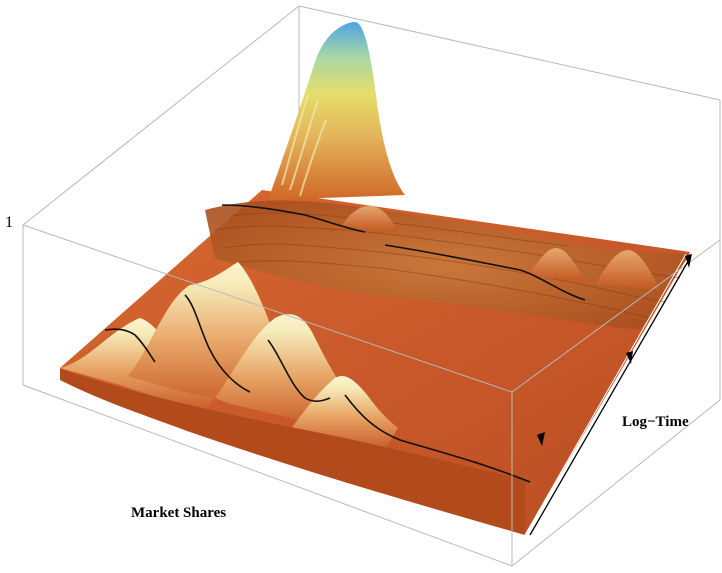 The width and height of the screenshot is (722, 573). Describe the element at coordinates (614, 350) in the screenshot. I see `arrowheads` at that location.